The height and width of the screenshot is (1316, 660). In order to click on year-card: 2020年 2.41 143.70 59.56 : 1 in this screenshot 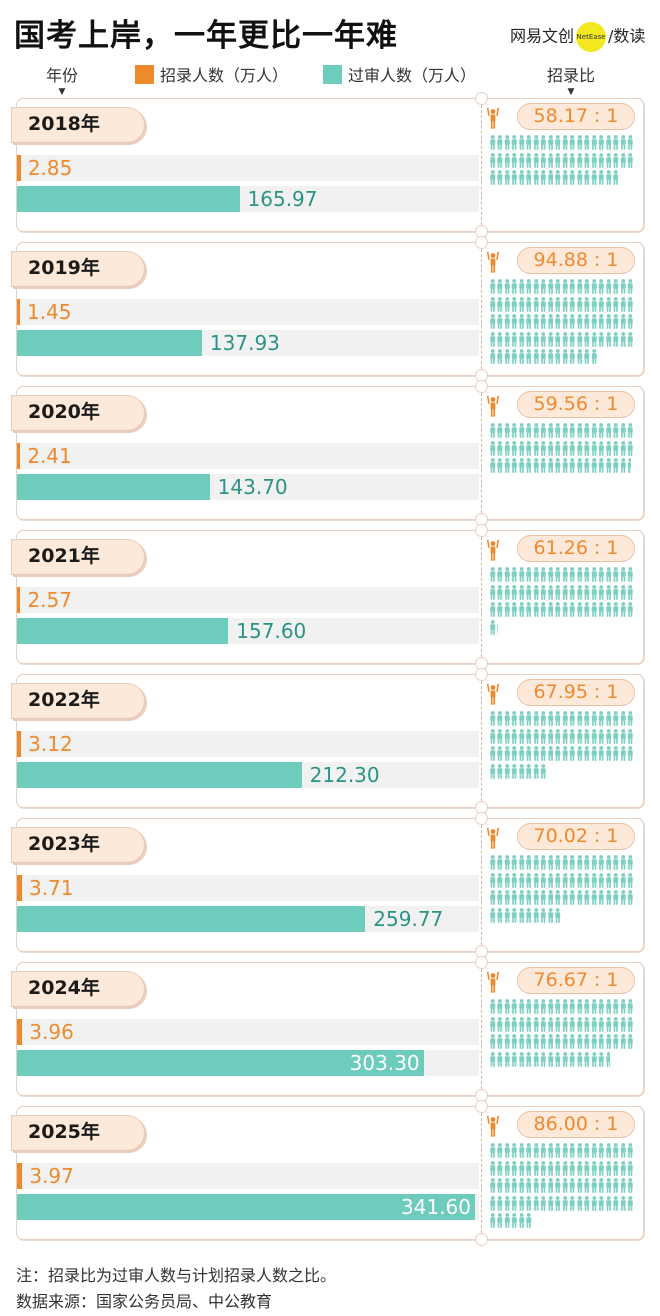, I will do `click(327, 453)`.